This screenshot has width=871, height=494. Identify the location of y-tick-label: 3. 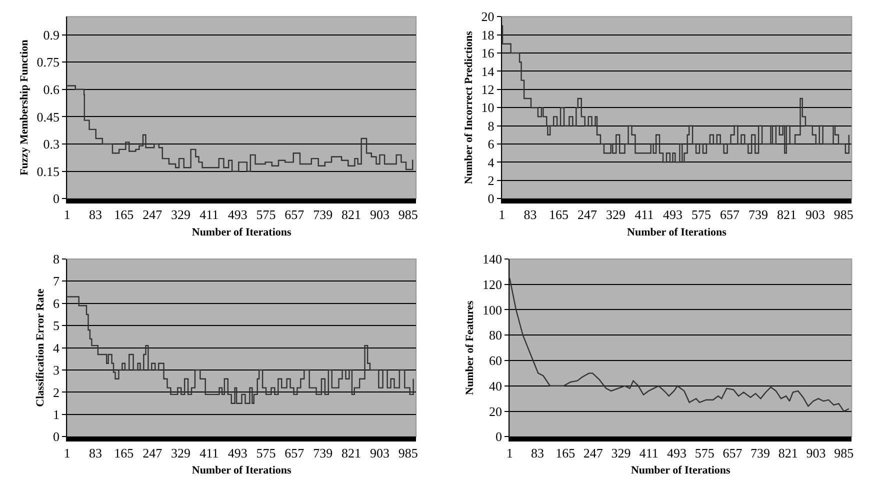
(56, 370).